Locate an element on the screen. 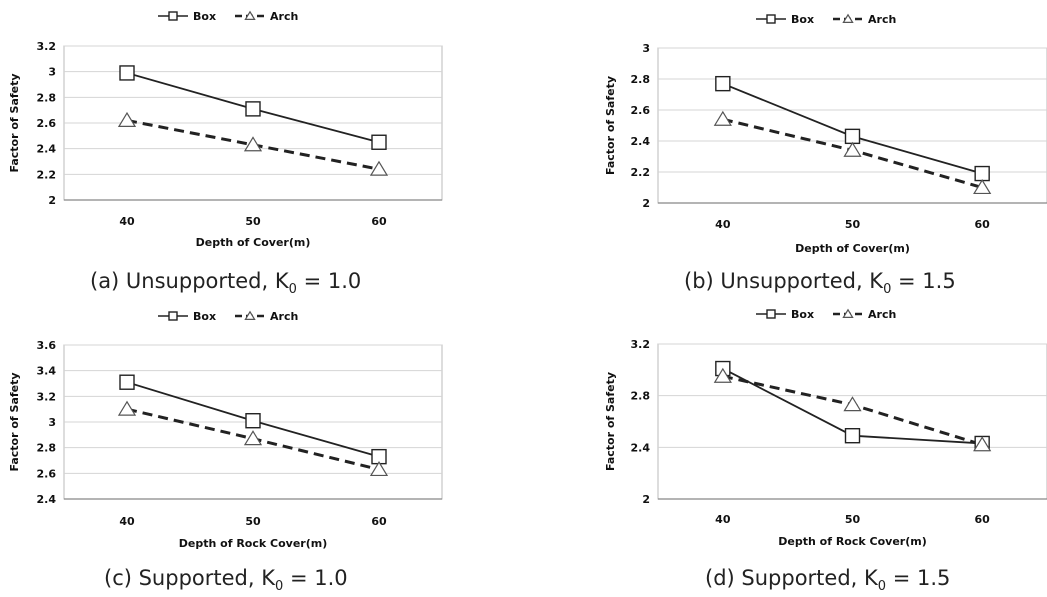 The width and height of the screenshot is (1047, 597). chart-a-y-axis-title: Factor of Safety is located at coordinates (14, 122).